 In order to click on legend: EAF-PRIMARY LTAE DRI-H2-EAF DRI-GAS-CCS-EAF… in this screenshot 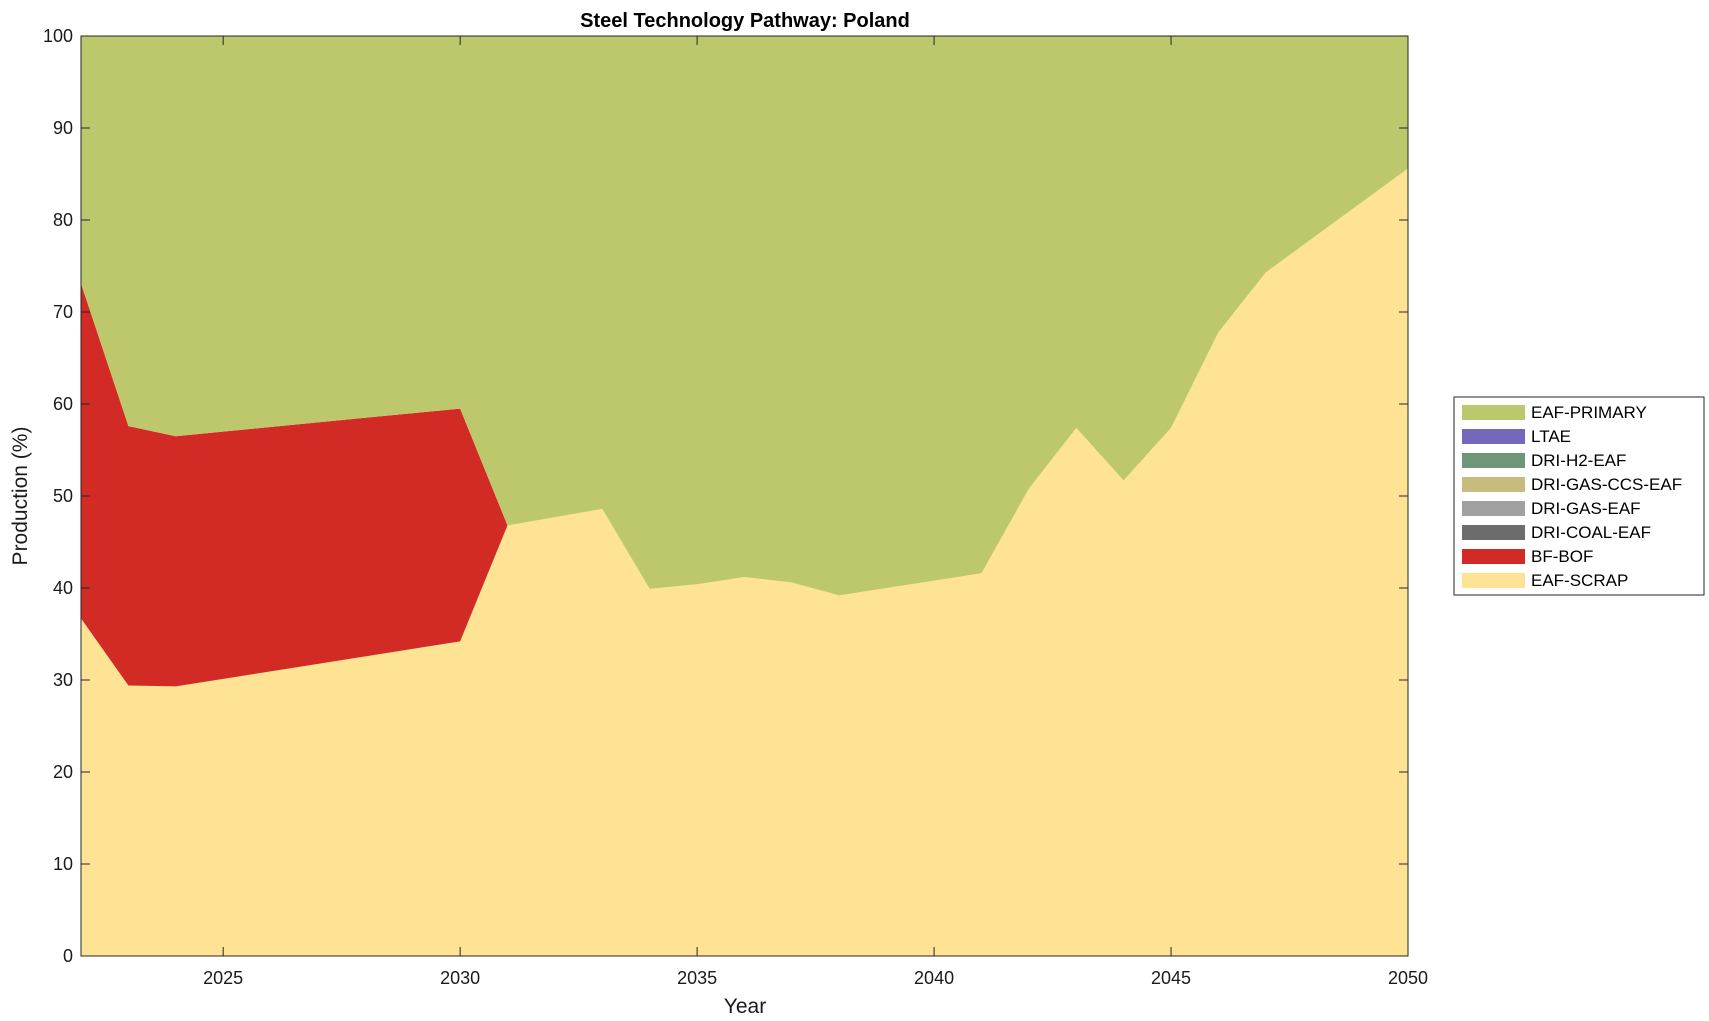, I will do `click(1579, 496)`.